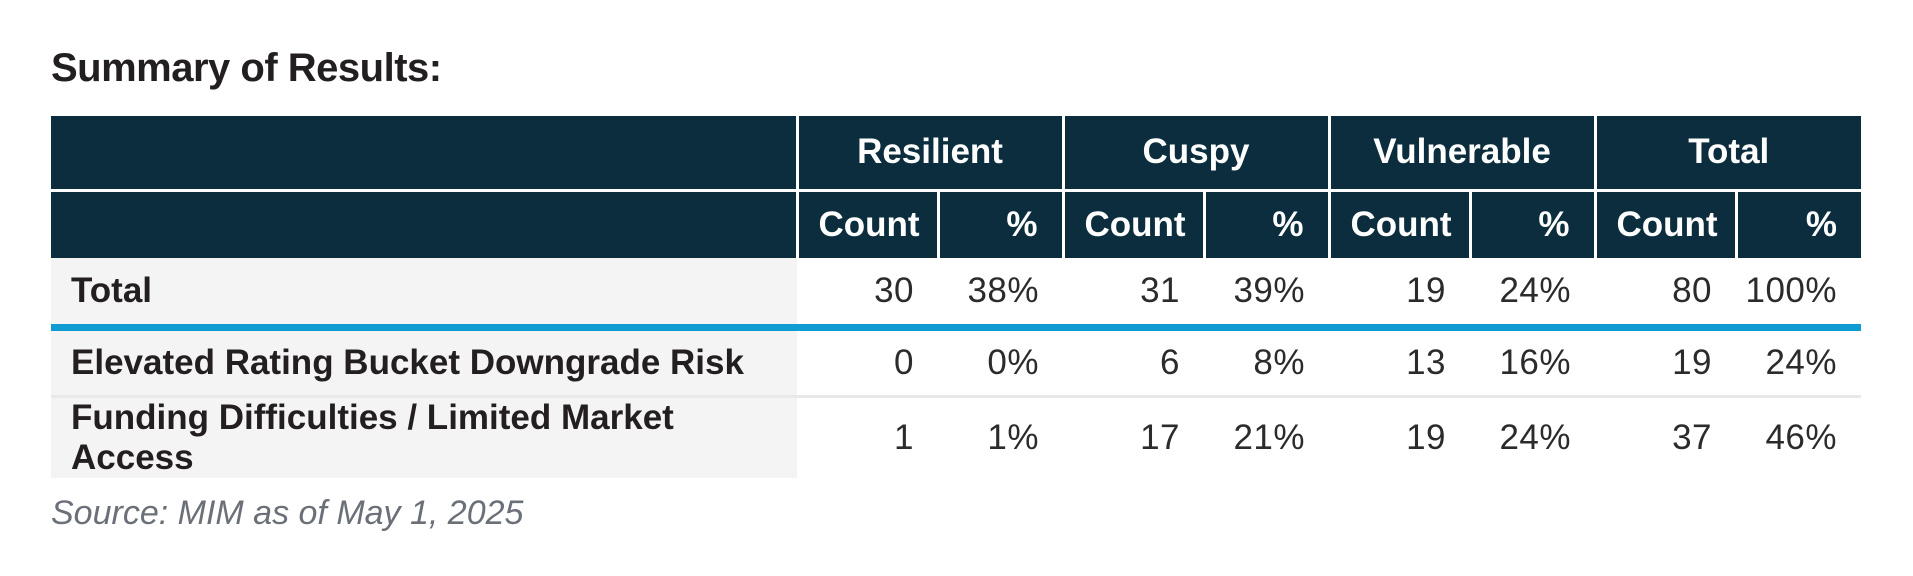  What do you see at coordinates (424, 224) in the screenshot?
I see `label-column-subheader` at bounding box center [424, 224].